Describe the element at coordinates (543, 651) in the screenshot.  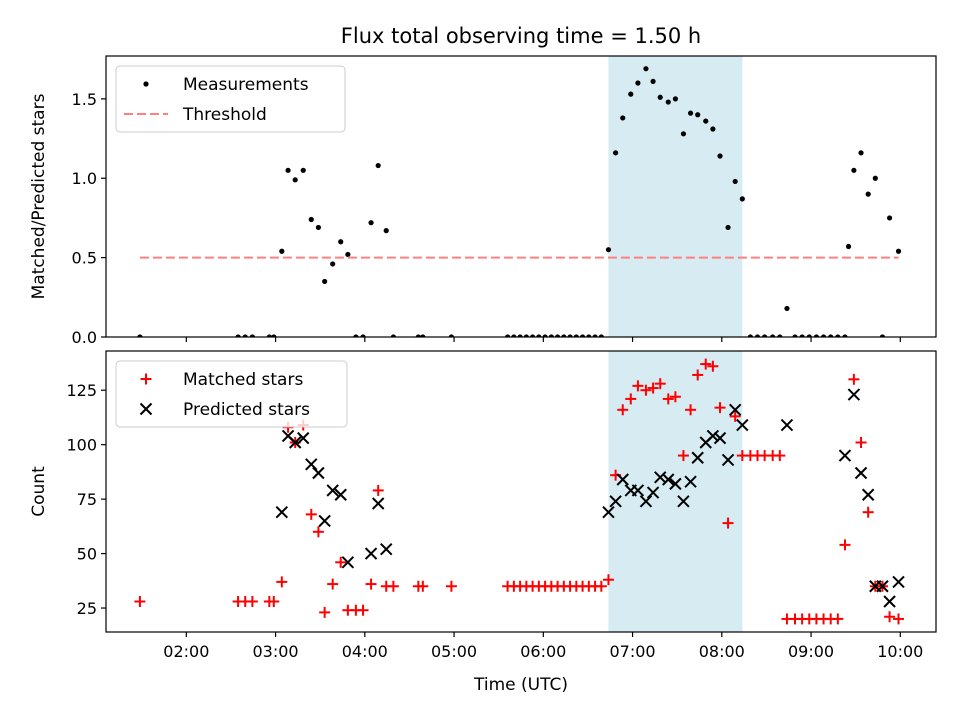
I see `x-tick-label: 06:00` at that location.